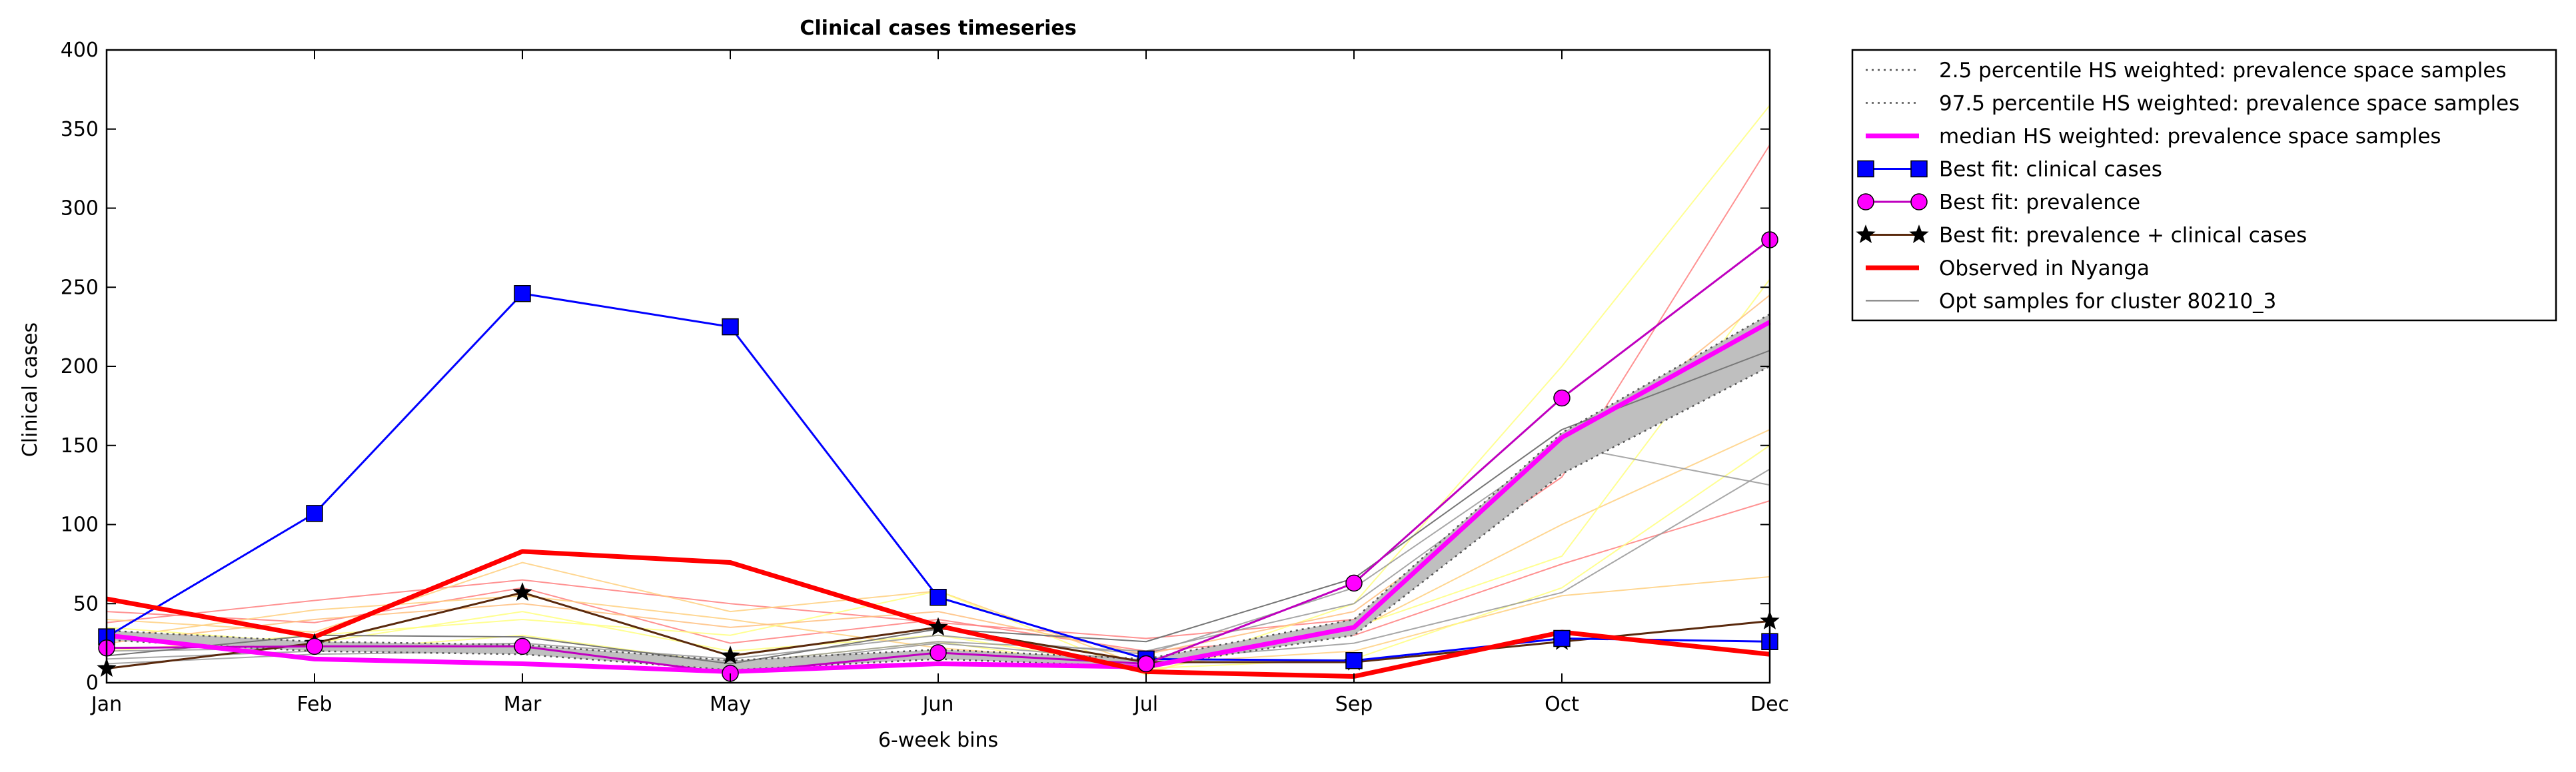 This screenshot has height=772, width=2576. Describe the element at coordinates (80, 287) in the screenshot. I see `y-tick-label: 250` at that location.